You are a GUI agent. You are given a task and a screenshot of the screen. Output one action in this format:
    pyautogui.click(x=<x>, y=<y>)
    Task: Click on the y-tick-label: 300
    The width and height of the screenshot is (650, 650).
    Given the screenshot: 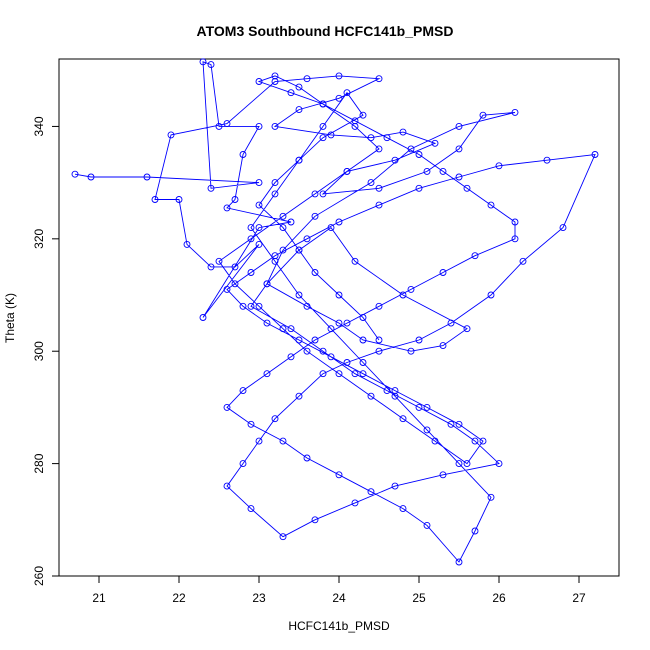 What is the action you would take?
    pyautogui.click(x=39, y=351)
    